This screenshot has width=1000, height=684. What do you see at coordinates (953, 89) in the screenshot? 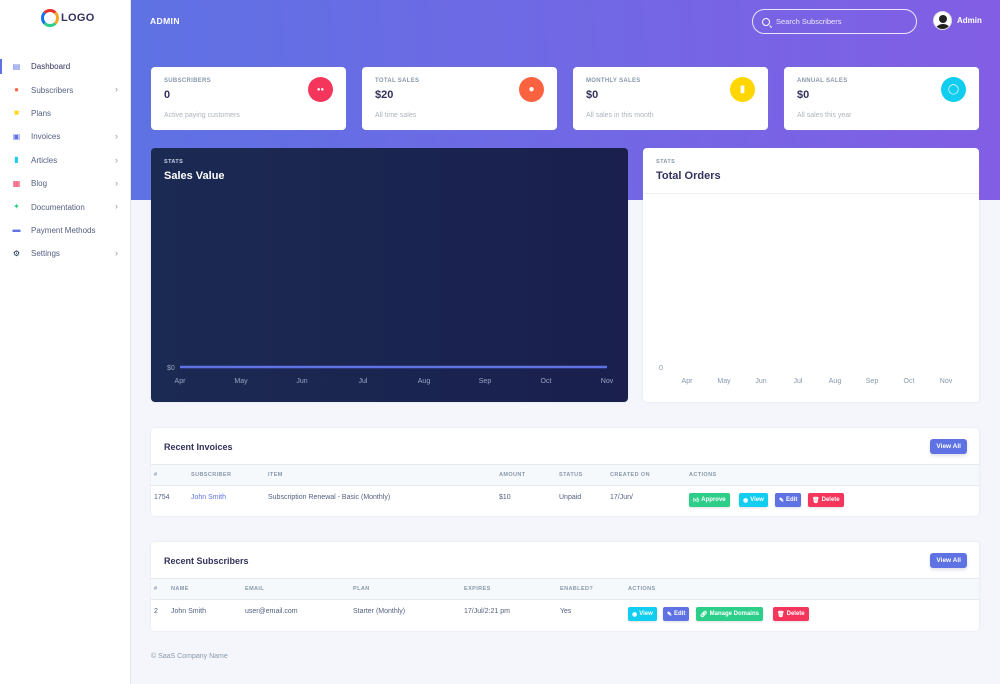
I see `zoom-icon: ◯` at bounding box center [953, 89].